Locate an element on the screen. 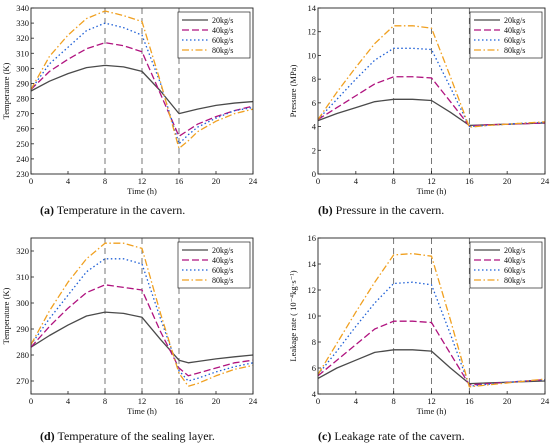  y-tick-label: 8 is located at coordinates (314, 342).